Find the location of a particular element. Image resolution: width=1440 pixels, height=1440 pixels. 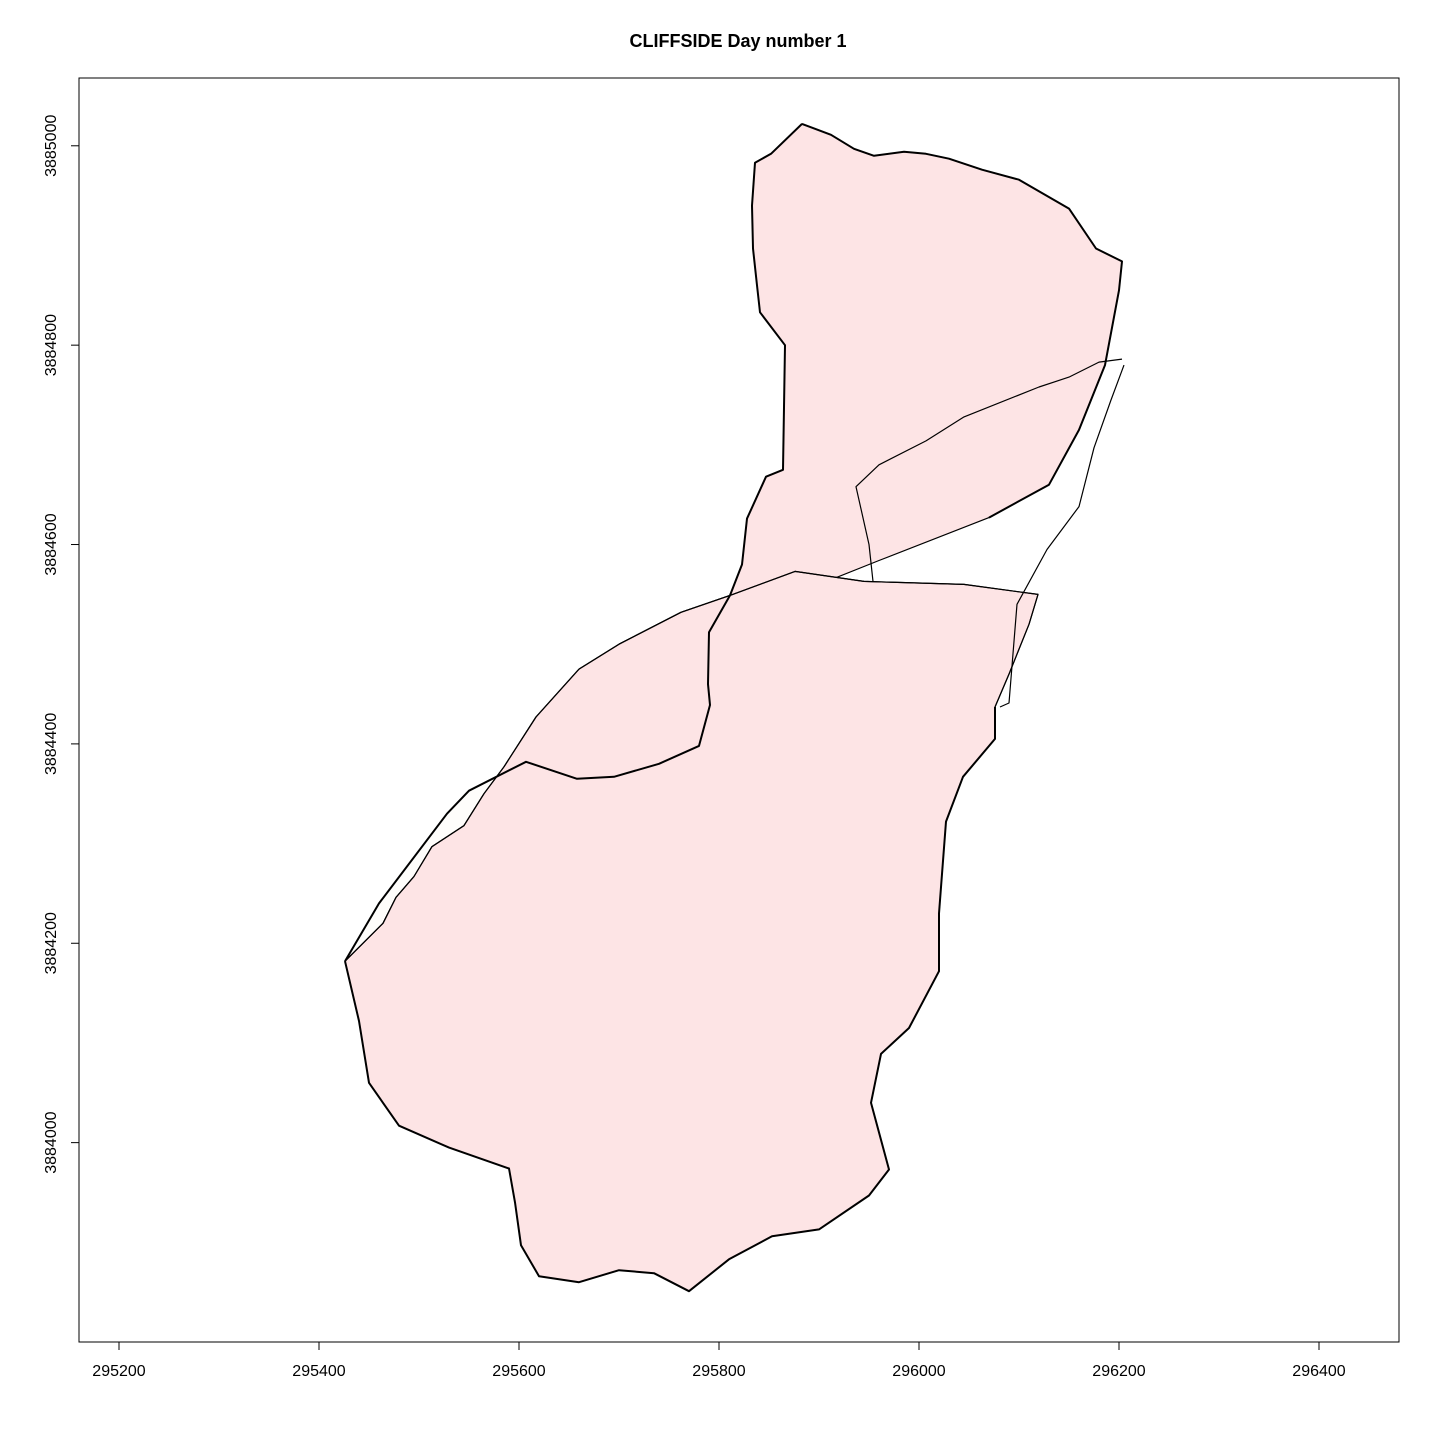

x-tick-label: 295600 is located at coordinates (518, 1371).